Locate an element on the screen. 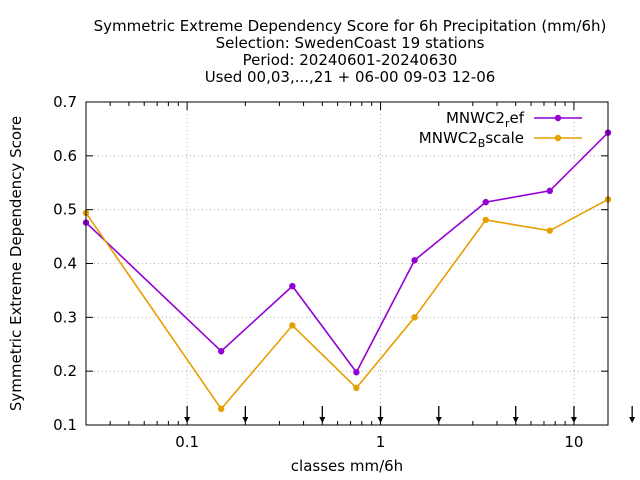 This screenshot has width=640, height=480. threshold-arrows is located at coordinates (410, 414).